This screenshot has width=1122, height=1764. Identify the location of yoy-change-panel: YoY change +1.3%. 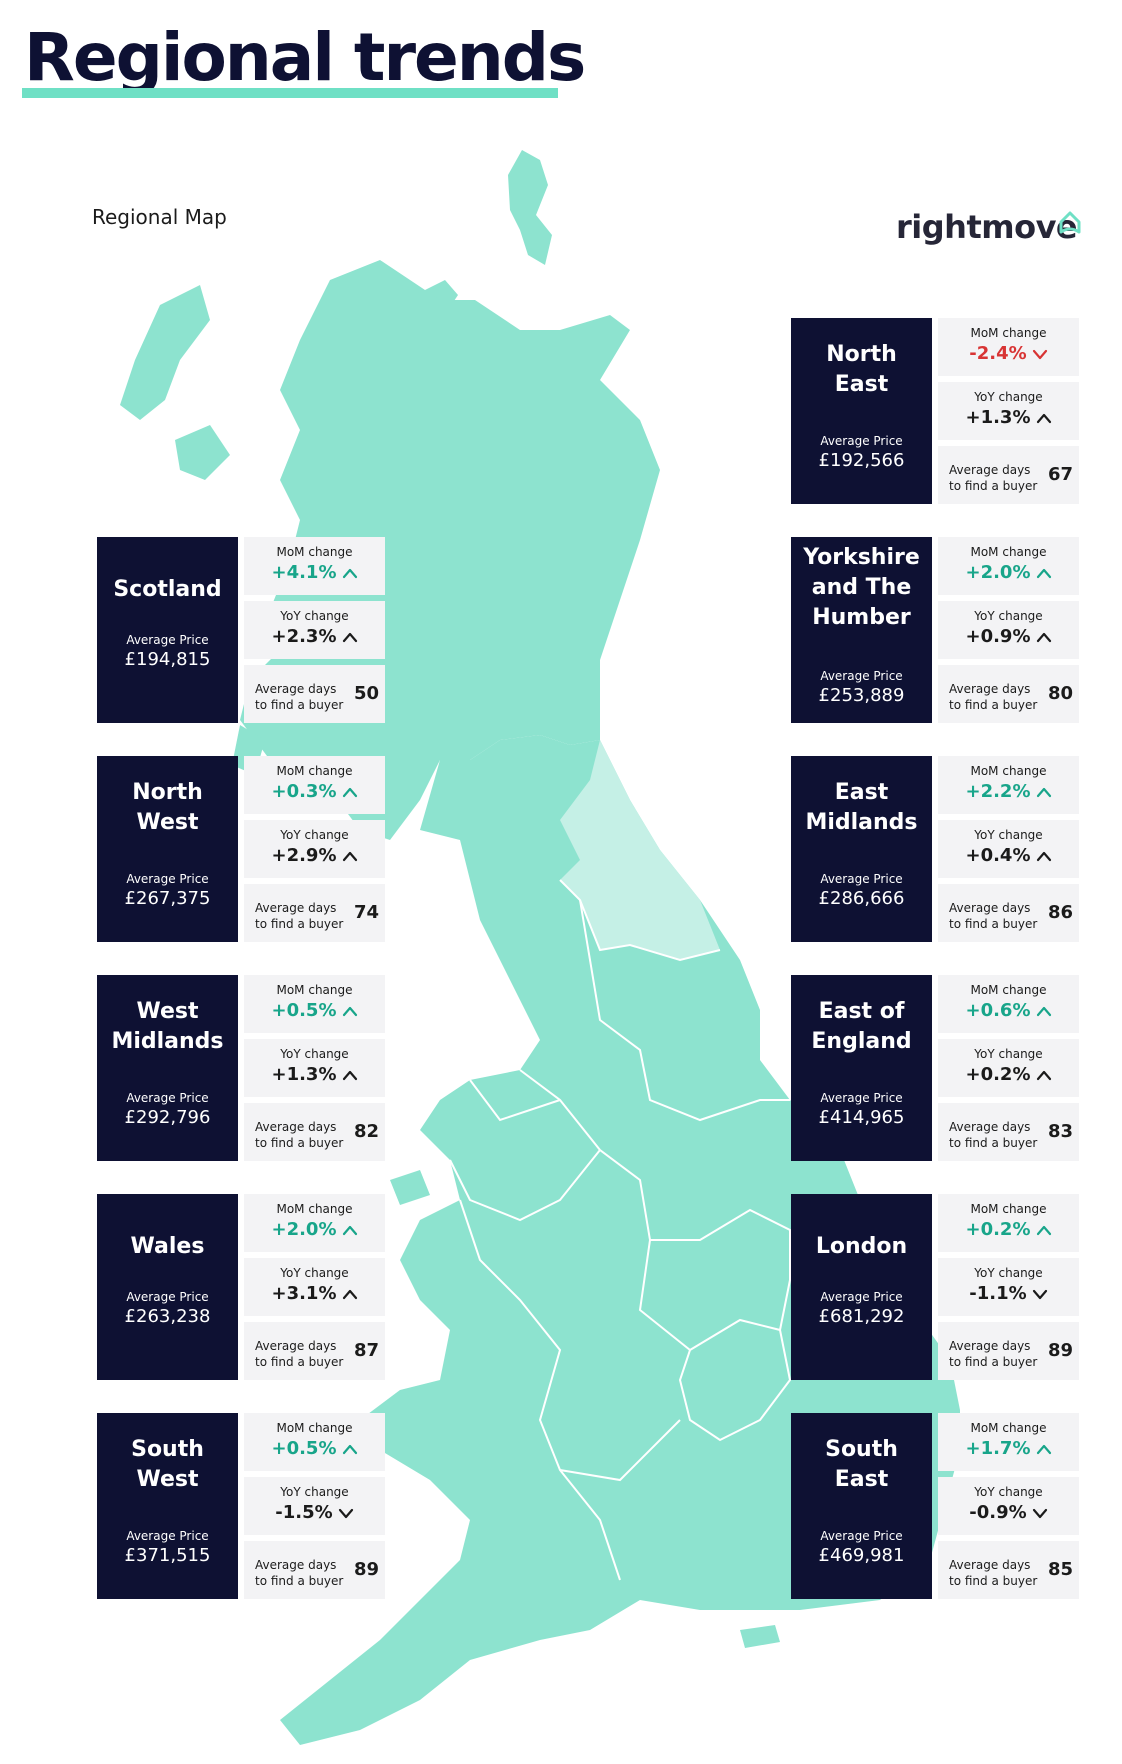
(1008, 411).